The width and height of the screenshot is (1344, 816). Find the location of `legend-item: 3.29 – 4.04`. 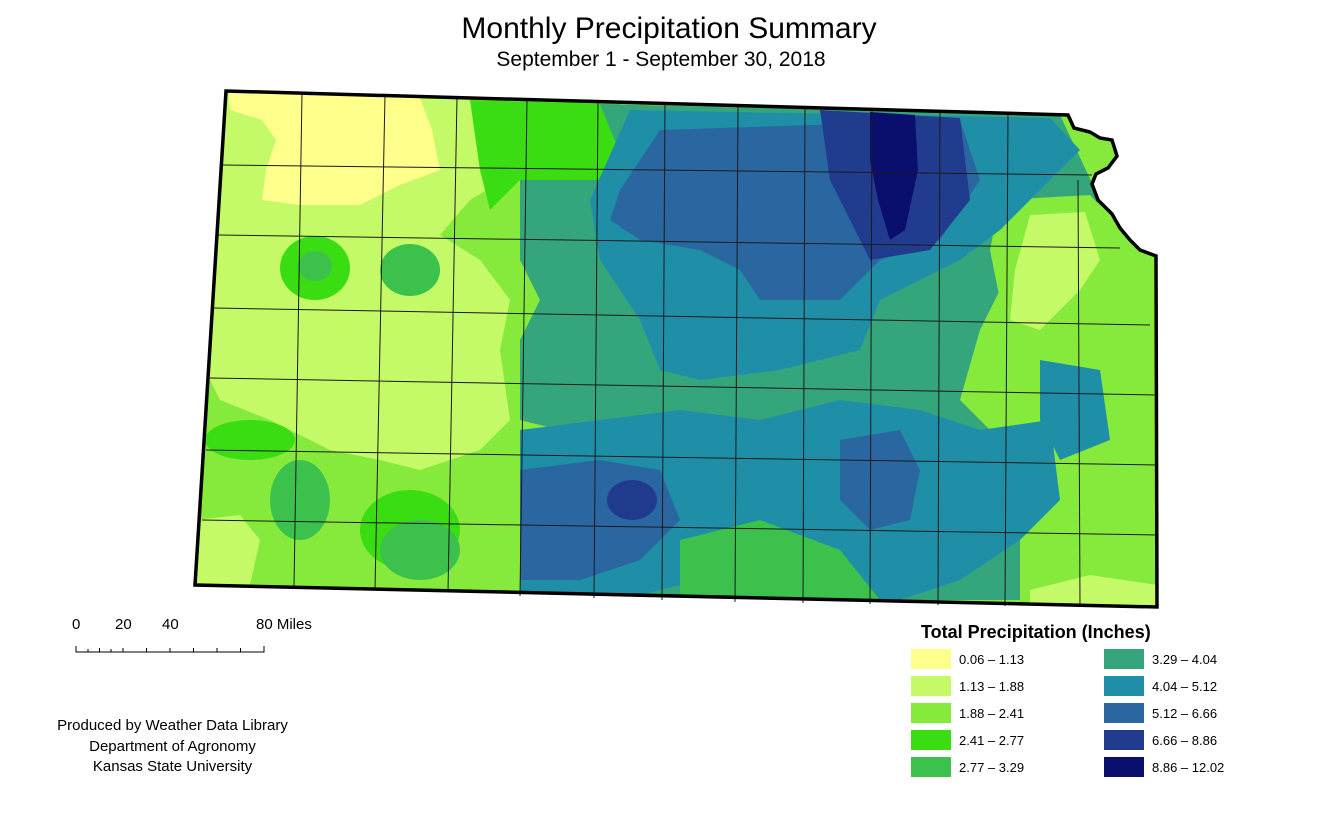

legend-item: 3.29 – 4.04 is located at coordinates (1189, 659).